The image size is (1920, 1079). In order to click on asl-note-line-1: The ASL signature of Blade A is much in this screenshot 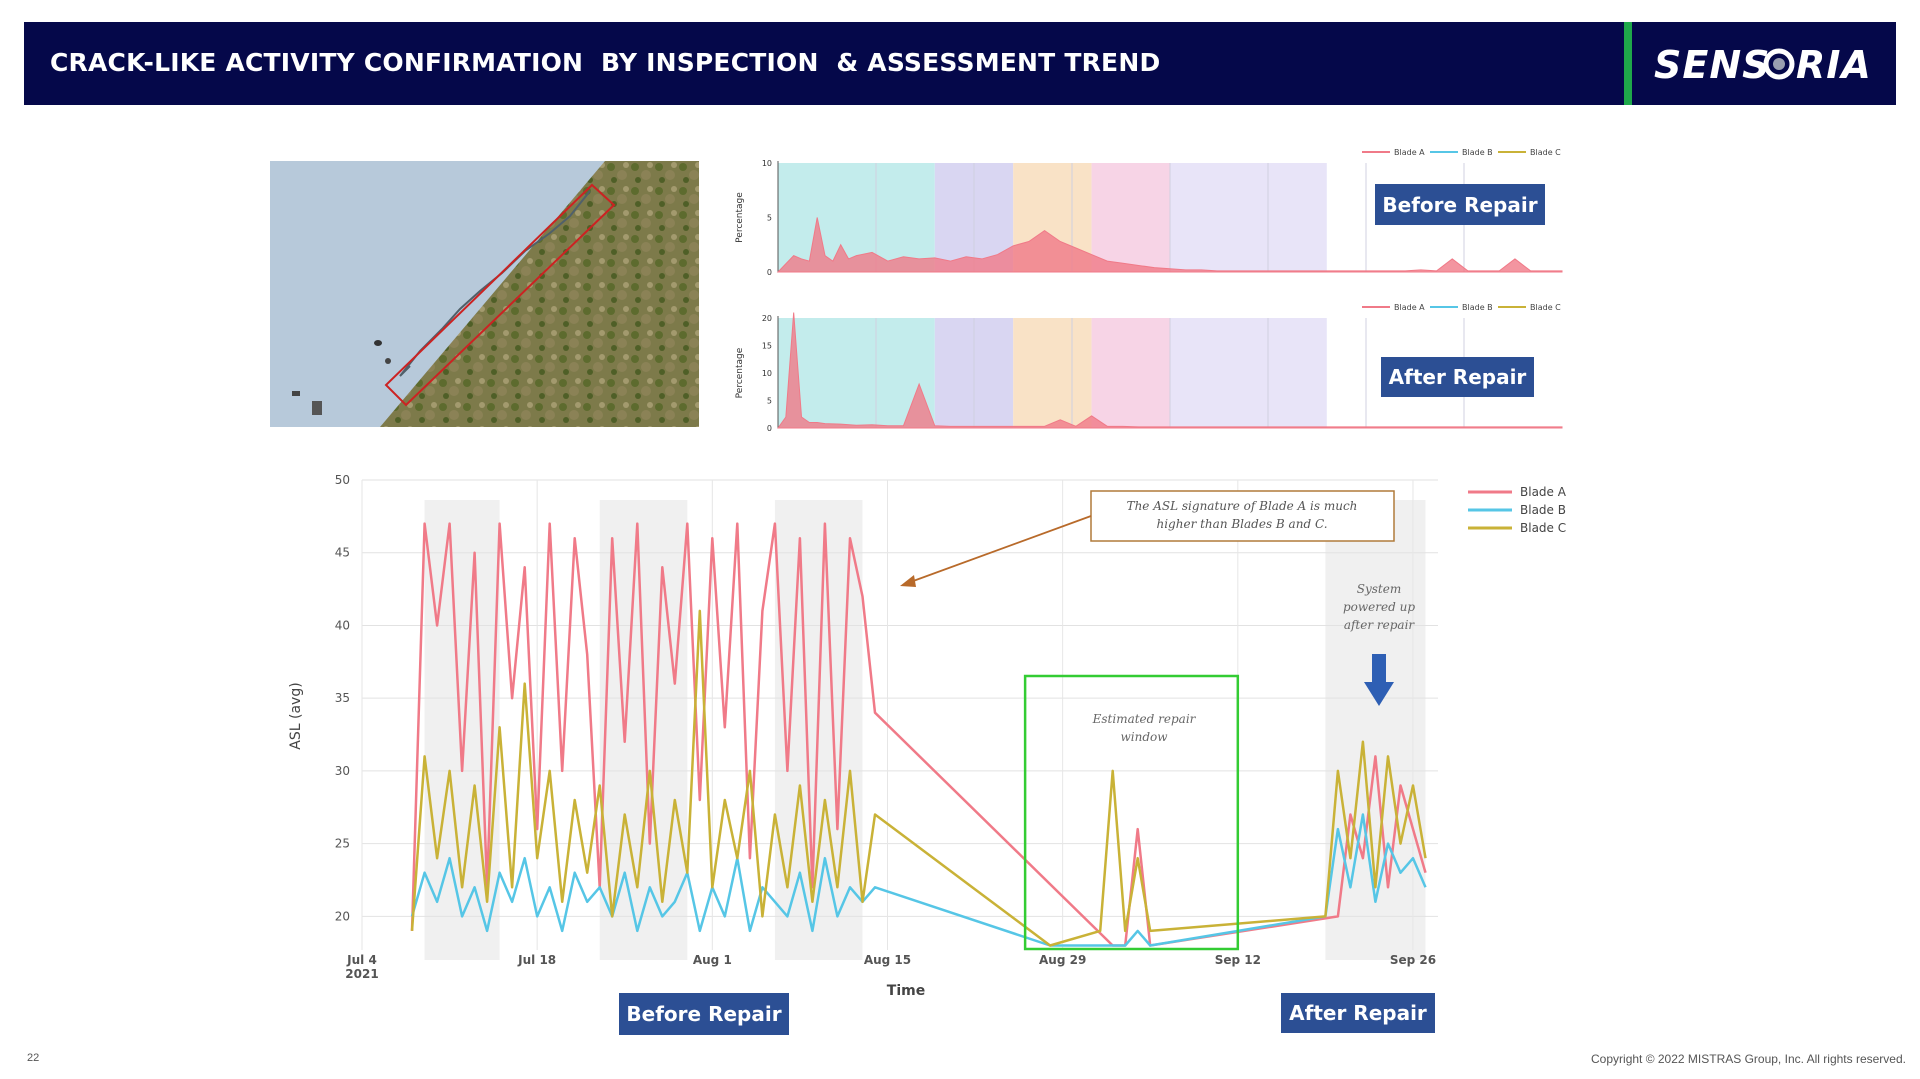, I will do `click(1242, 506)`.